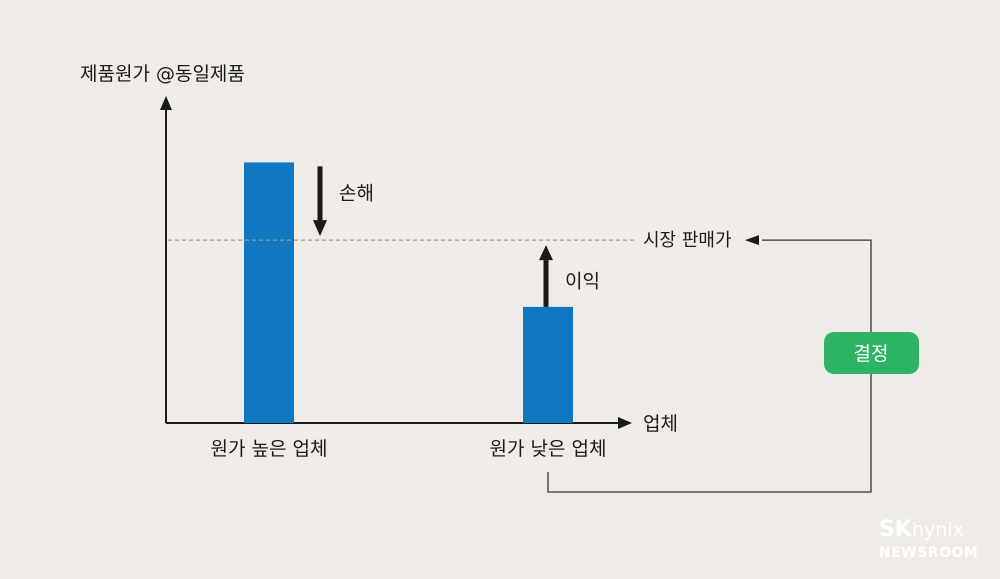  I want to click on sk-hynix-newsroom-logo: SK hynix NEWSROOM, so click(928, 539).